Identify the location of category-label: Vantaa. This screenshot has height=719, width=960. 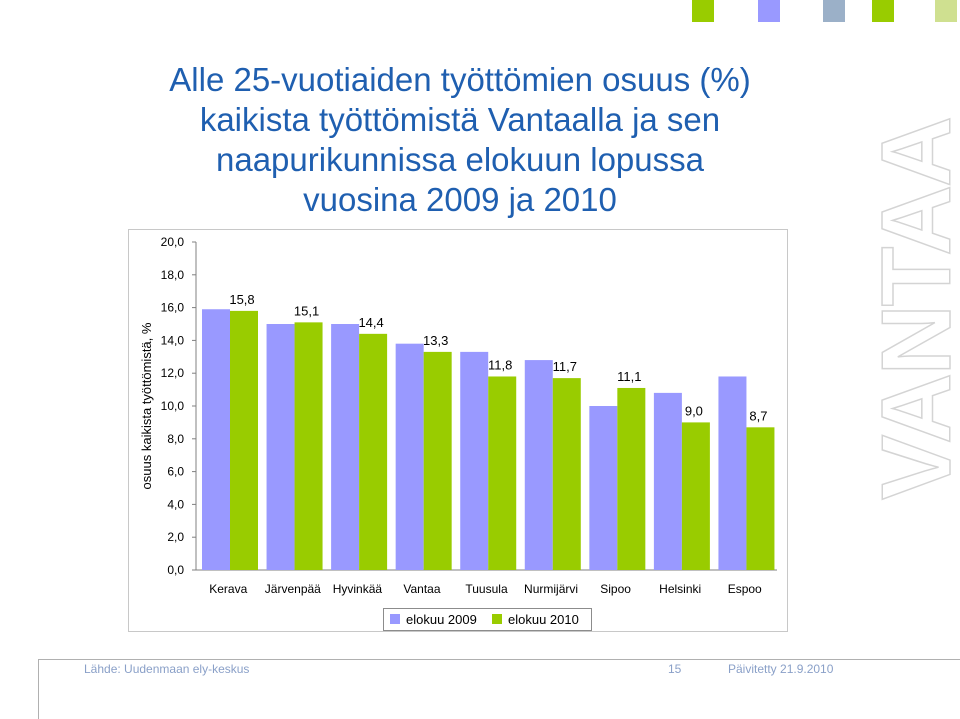
(421, 589).